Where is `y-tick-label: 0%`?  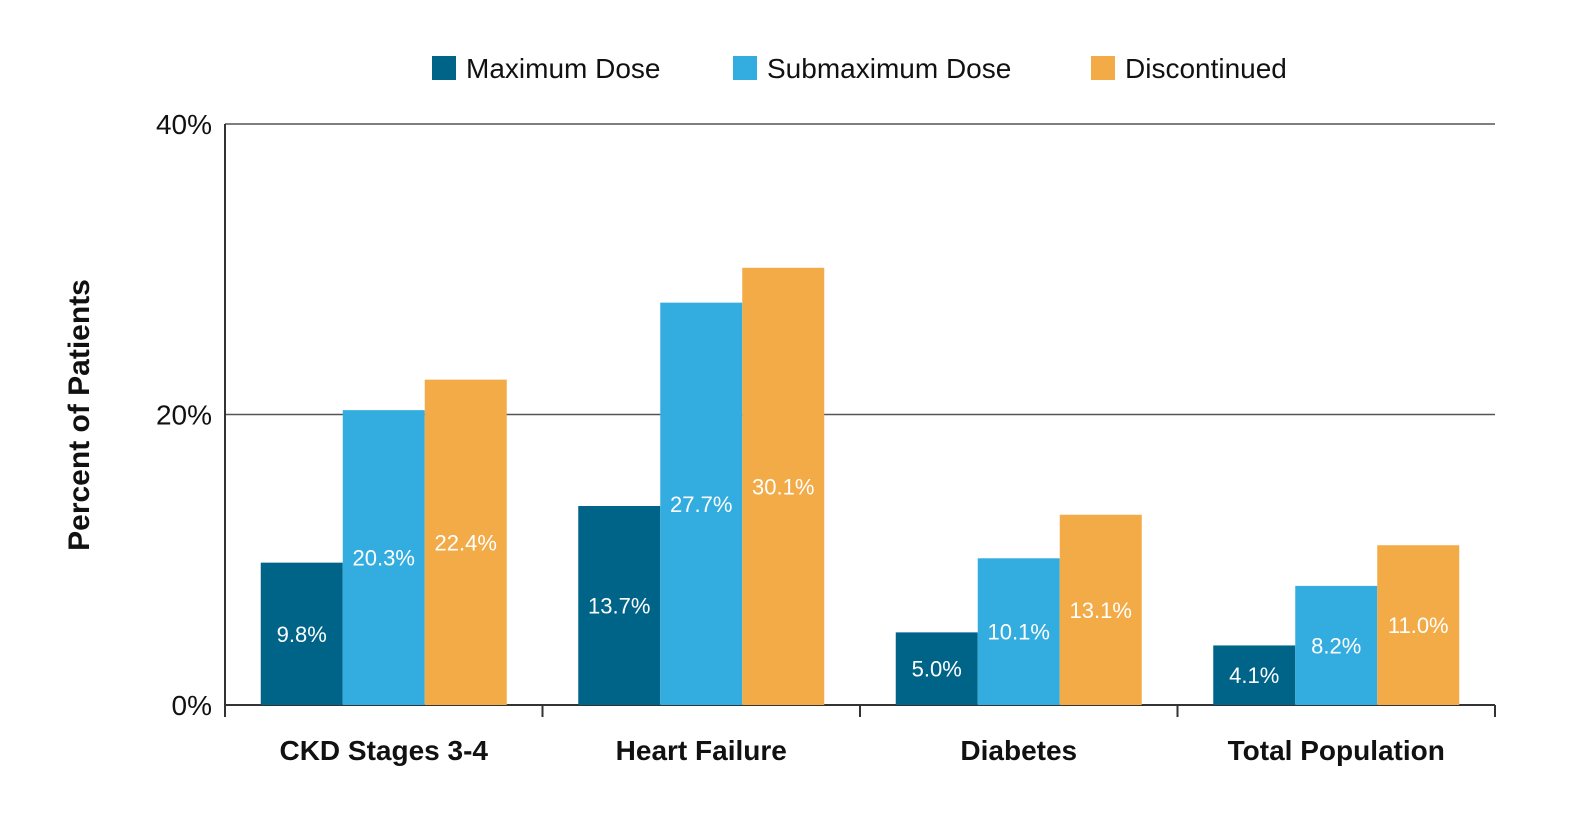
y-tick-label: 0% is located at coordinates (192, 705).